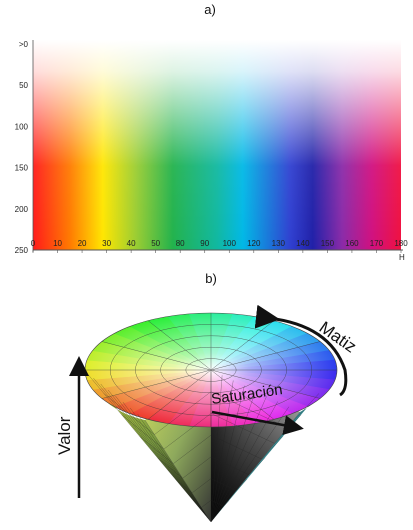  I want to click on x-tick-label: 90, so click(204, 243).